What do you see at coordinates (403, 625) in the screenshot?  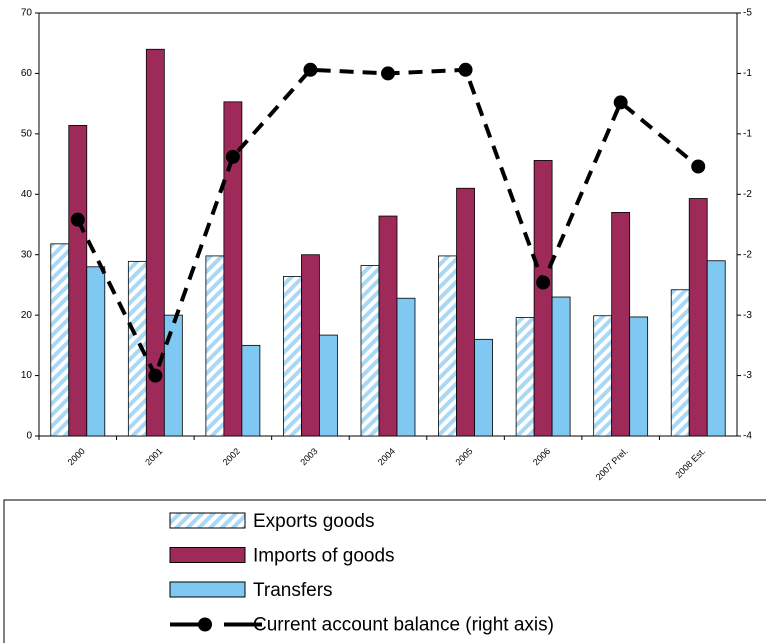 I see `legend-label: Current account balance (right axis)` at bounding box center [403, 625].